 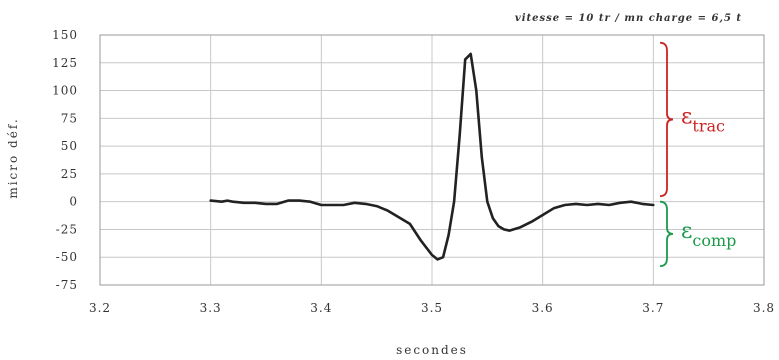 I want to click on x-tick-label: 3.5, so click(x=432, y=308).